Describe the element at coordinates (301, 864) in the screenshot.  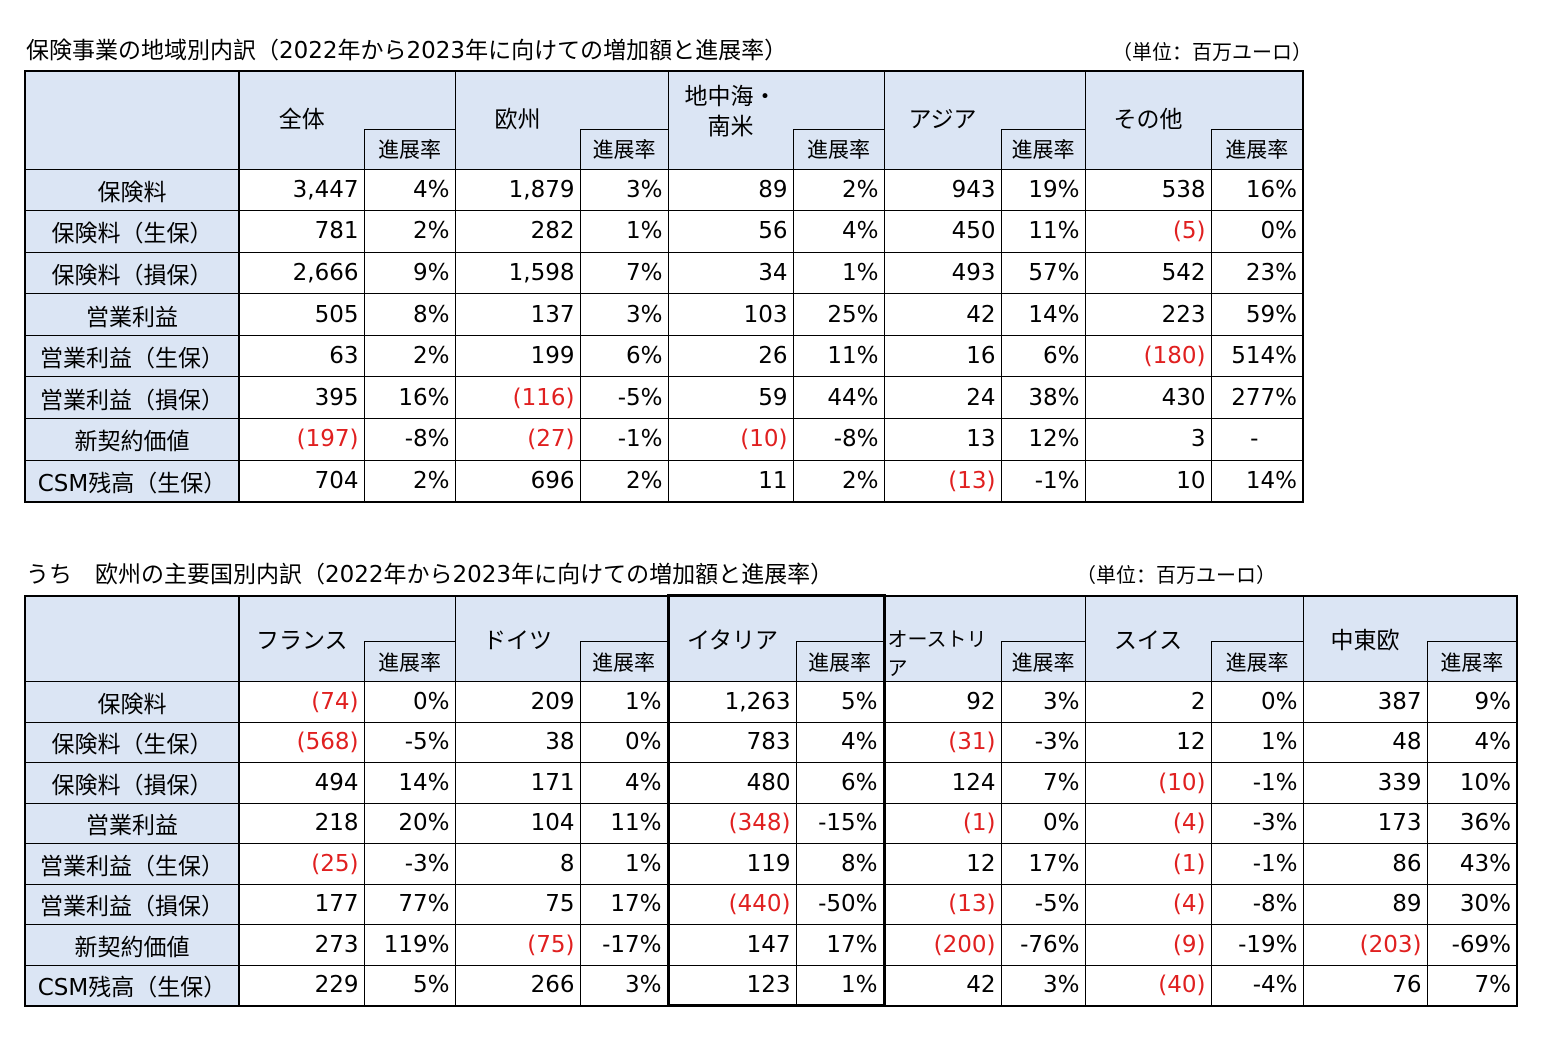
I see `amount-cell: (25)` at that location.